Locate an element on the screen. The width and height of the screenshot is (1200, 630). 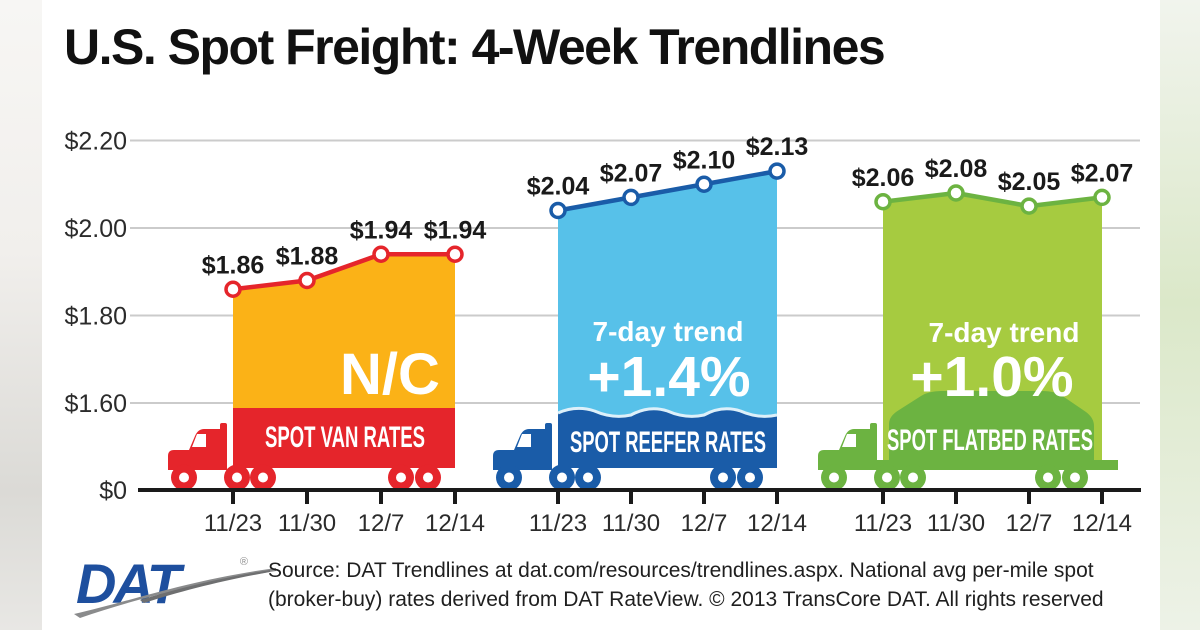
dat-logo-text: DAT is located at coordinates (128, 583).